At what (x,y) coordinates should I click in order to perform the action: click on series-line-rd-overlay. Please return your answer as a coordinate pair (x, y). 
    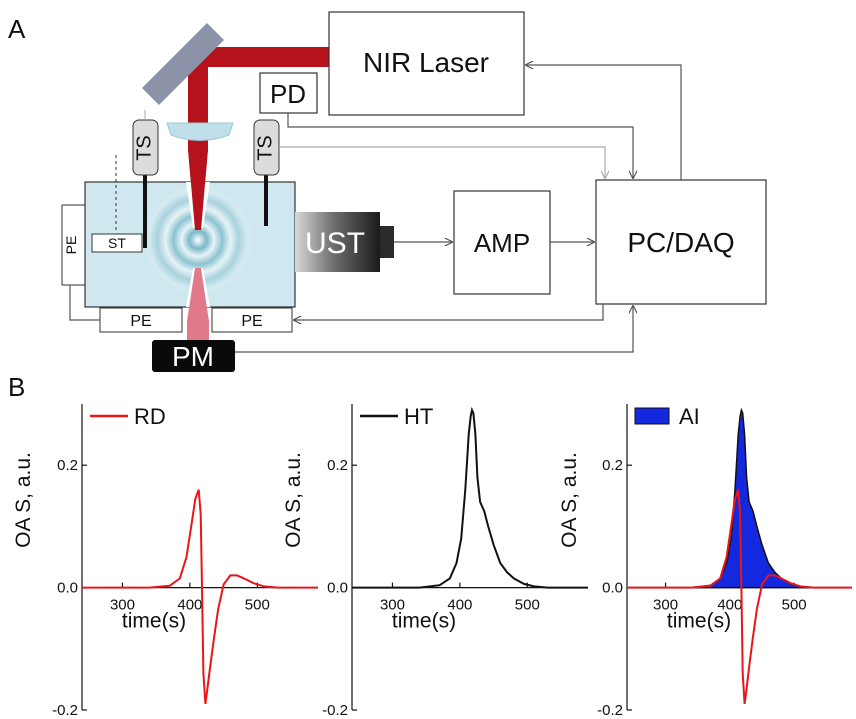
    Looking at the image, I should click on (739, 597).